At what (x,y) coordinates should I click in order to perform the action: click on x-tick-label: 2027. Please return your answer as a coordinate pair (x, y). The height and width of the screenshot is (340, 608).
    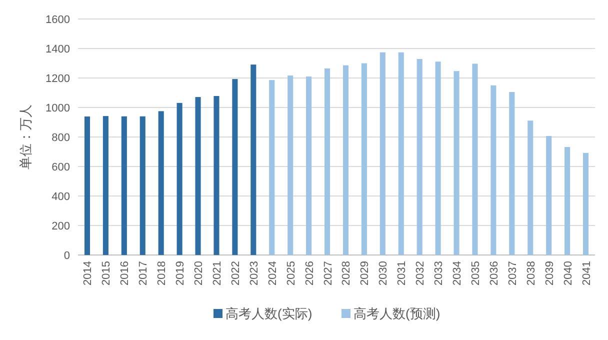
    Looking at the image, I should click on (328, 273).